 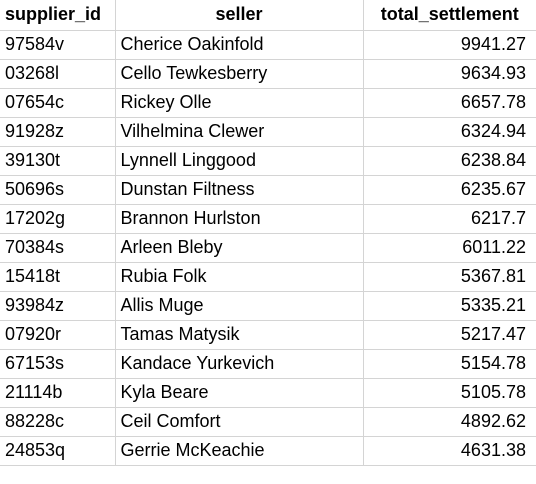 I want to click on table-row: 97584v Cherice Oakinfold 9941.27, so click(x=268, y=45).